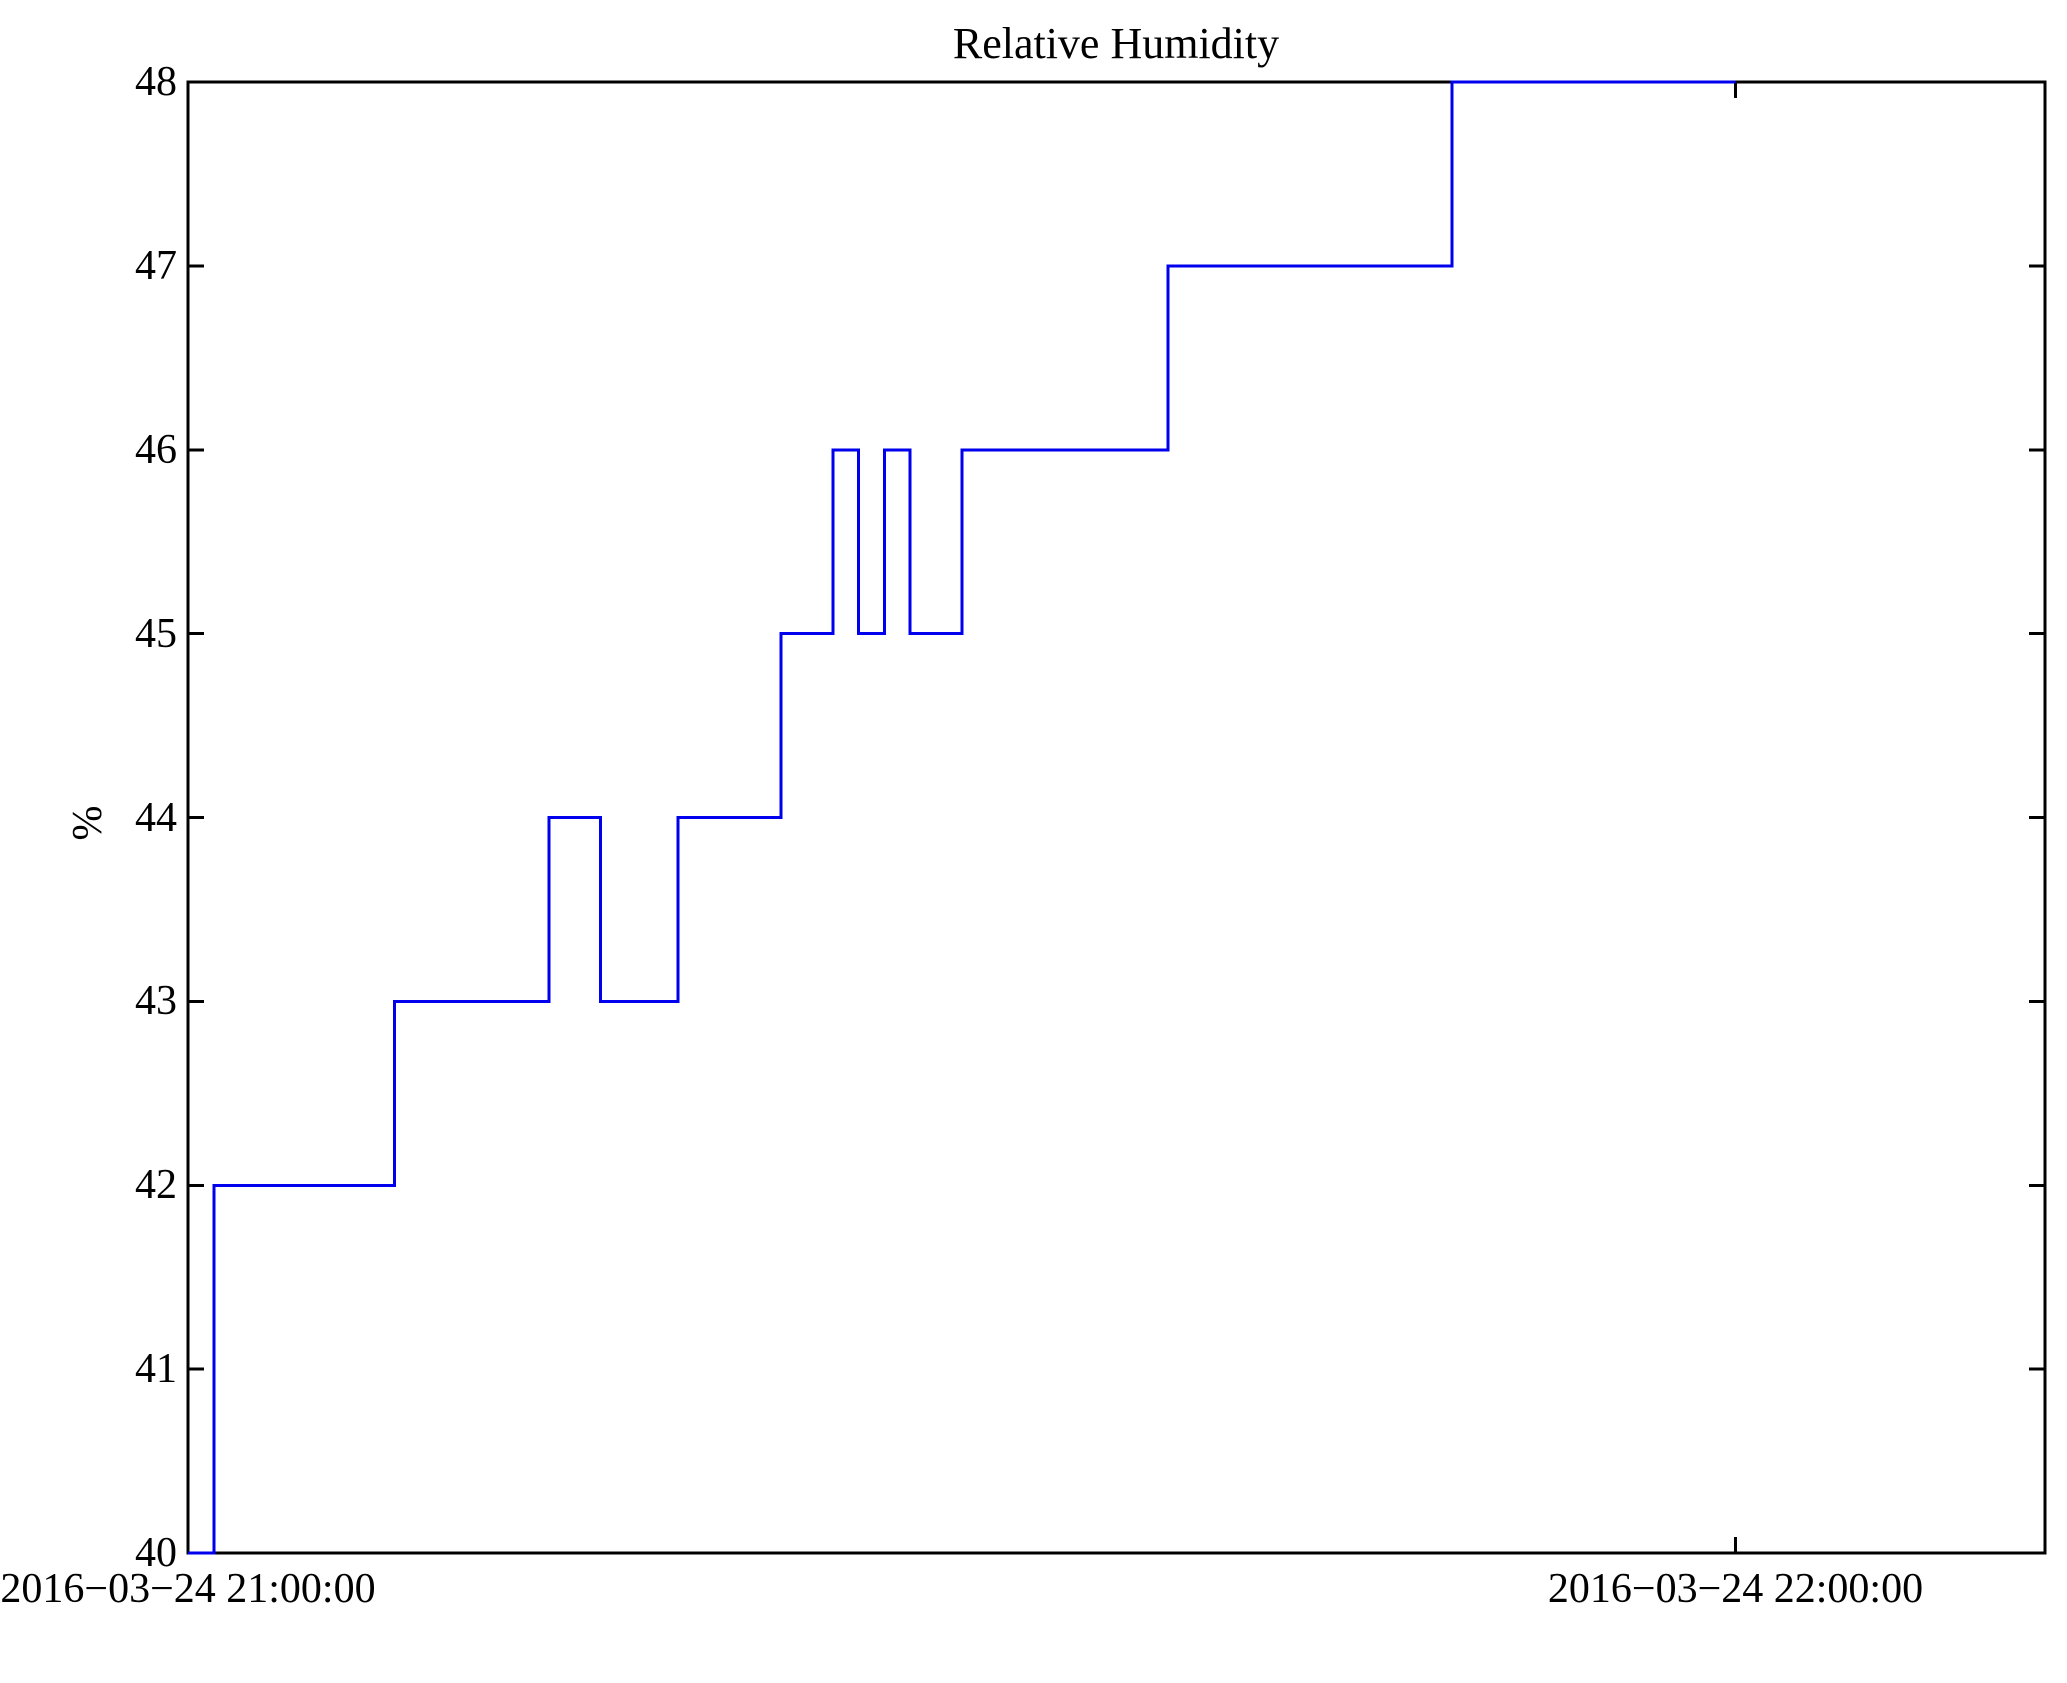  What do you see at coordinates (1735, 1589) in the screenshot?
I see `x-tick-label: 2016−03−24 22:00:00` at bounding box center [1735, 1589].